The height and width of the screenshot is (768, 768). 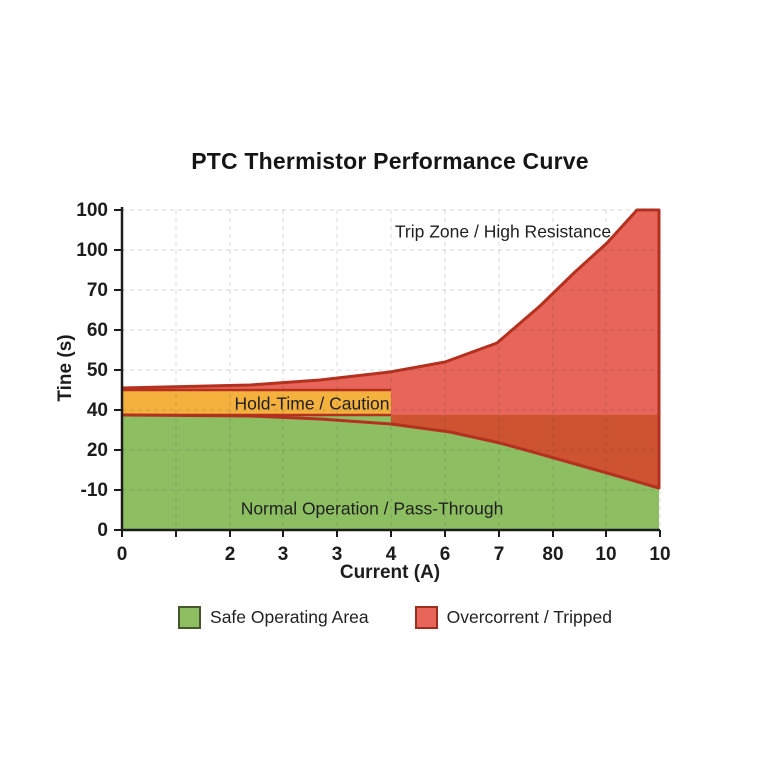 I want to click on x-tick-label: 2, so click(x=230, y=554).